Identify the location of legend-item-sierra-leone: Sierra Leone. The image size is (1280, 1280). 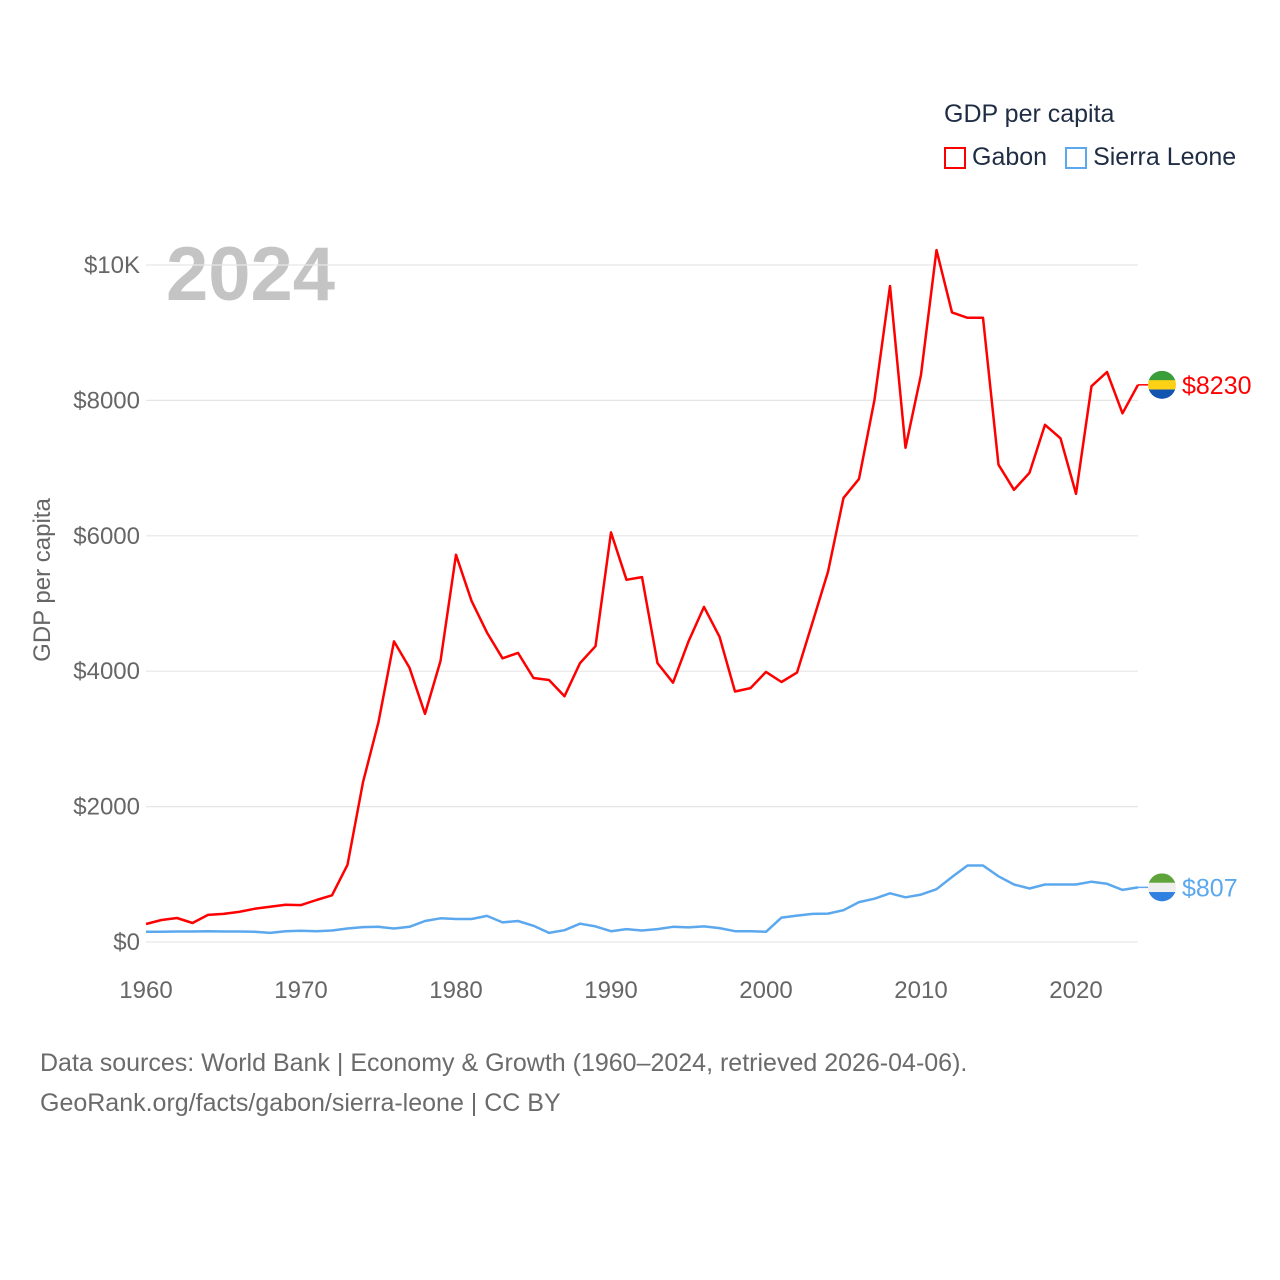
(1150, 157).